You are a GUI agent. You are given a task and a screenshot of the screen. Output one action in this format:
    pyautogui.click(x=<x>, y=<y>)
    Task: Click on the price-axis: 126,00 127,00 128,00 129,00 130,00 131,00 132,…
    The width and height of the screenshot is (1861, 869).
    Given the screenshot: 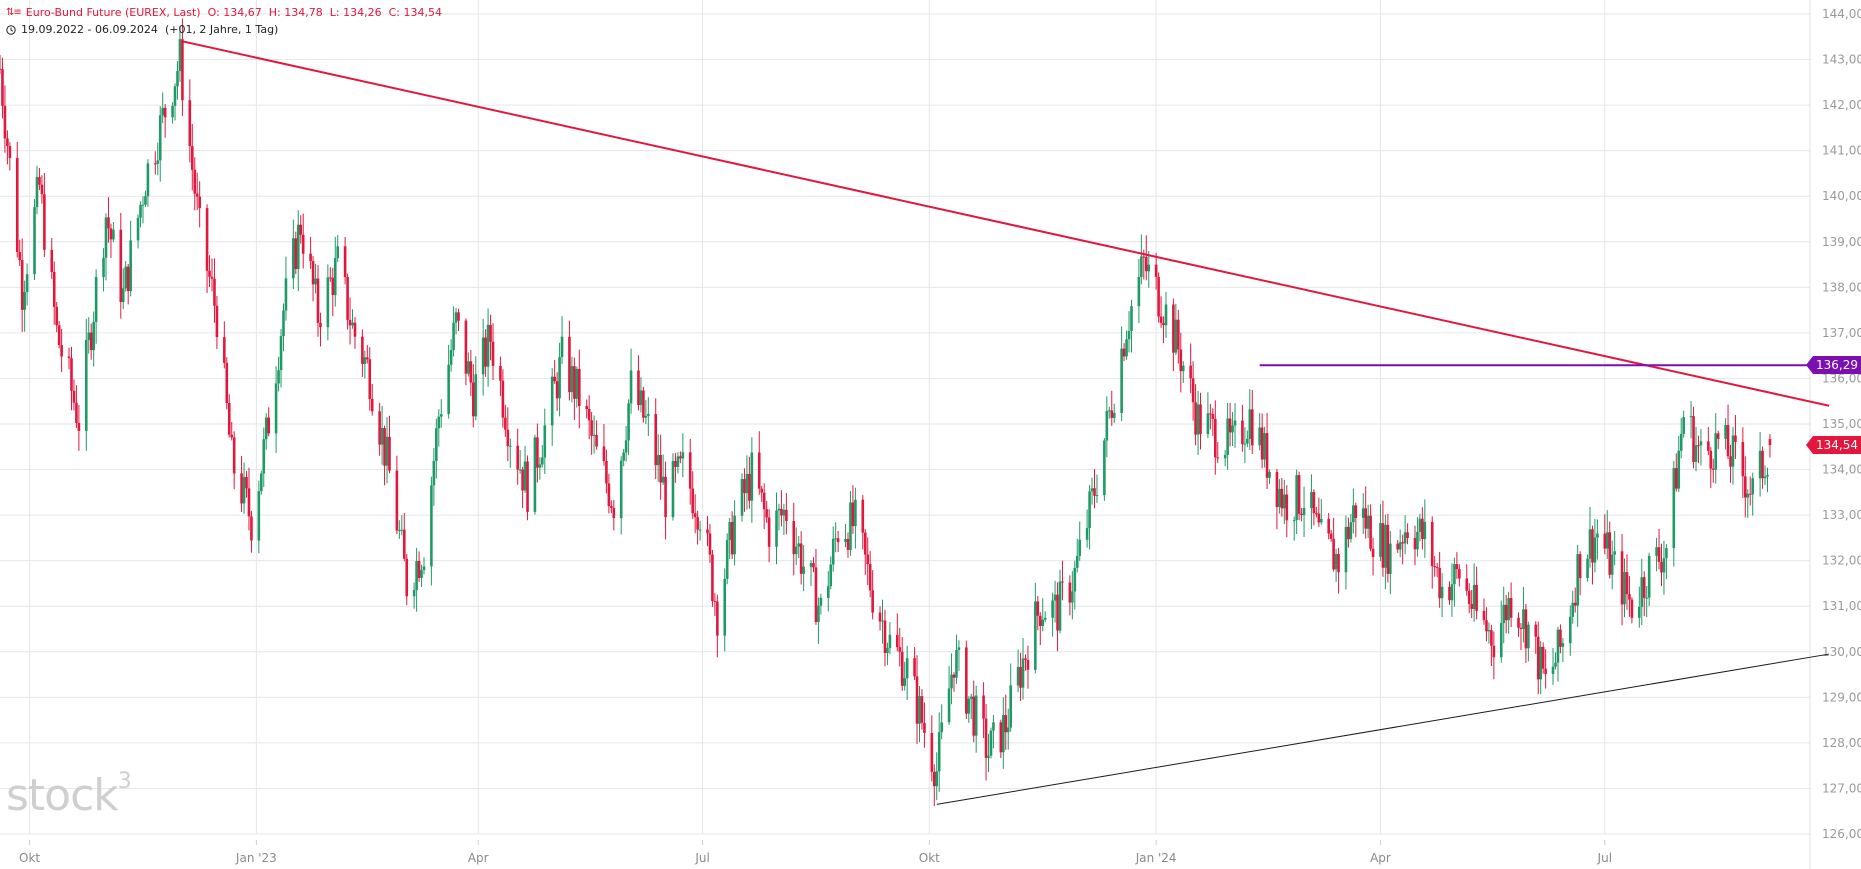 What is the action you would take?
    pyautogui.click(x=1841, y=424)
    